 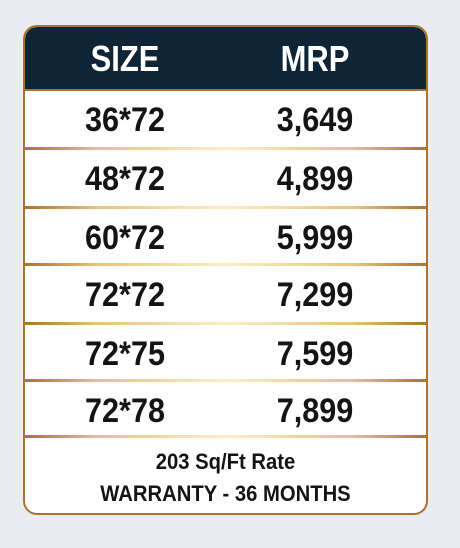 What do you see at coordinates (225, 119) in the screenshot?
I see `table-row: 36*72 3,649` at bounding box center [225, 119].